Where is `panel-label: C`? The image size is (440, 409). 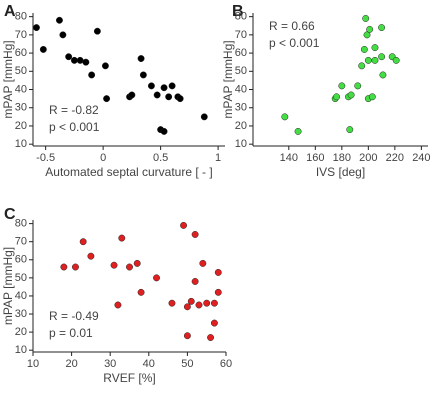
panel-label: C is located at coordinates (10, 214).